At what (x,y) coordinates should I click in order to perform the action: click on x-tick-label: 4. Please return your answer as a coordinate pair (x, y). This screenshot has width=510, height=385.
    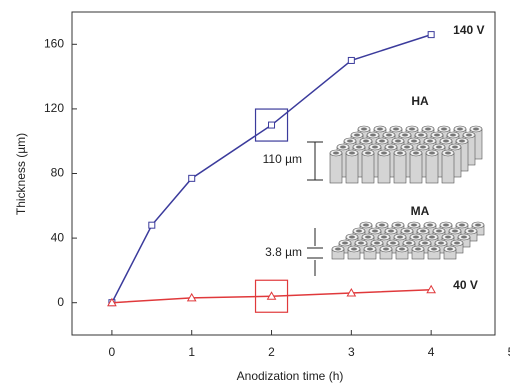
    Looking at the image, I should click on (431, 352).